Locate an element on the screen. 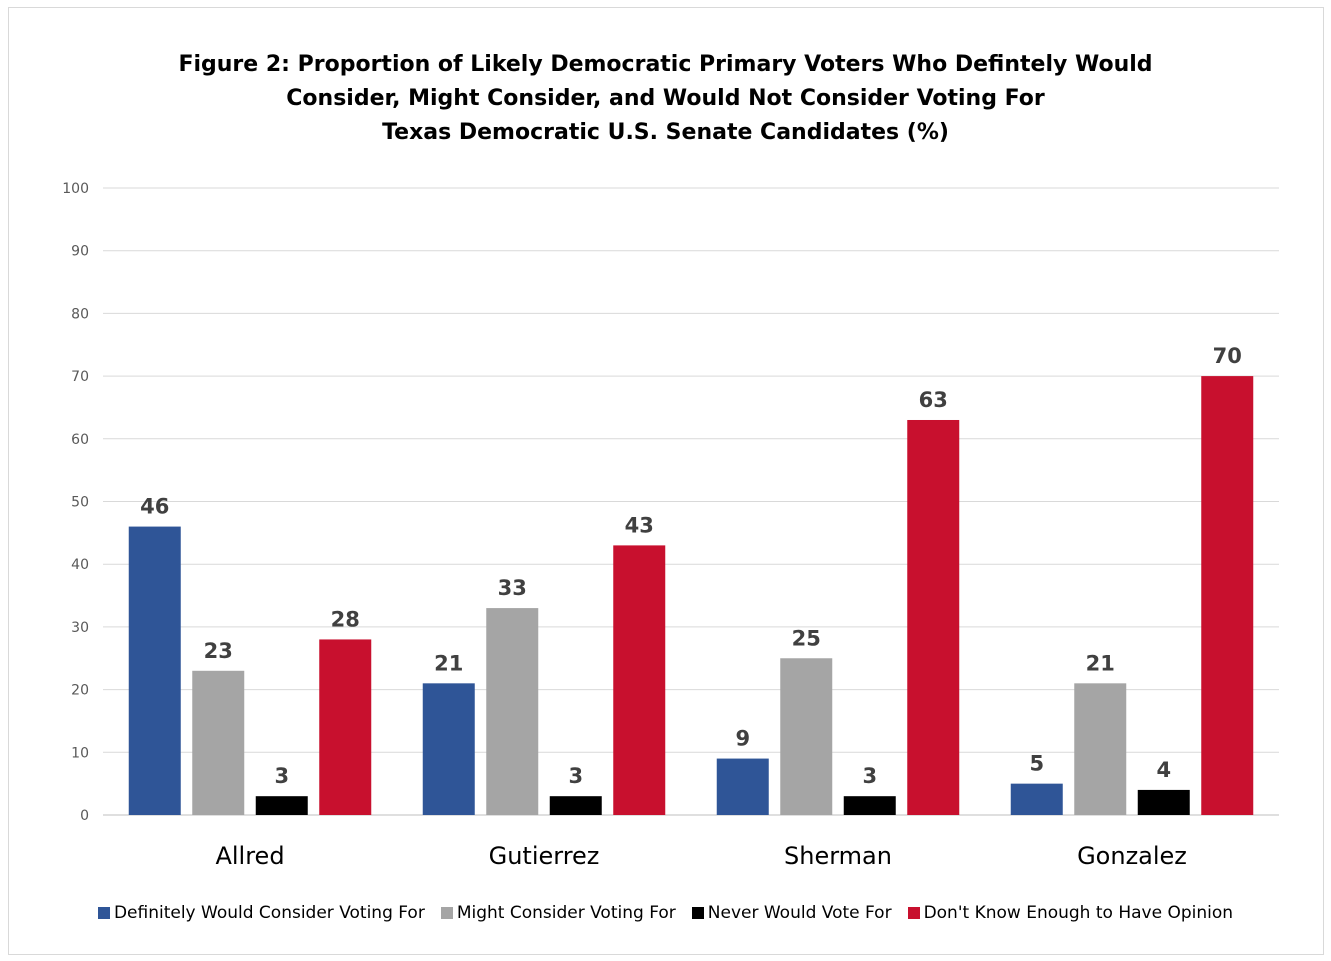 The width and height of the screenshot is (1331, 961). y-tick-label: 80 is located at coordinates (80, 314).